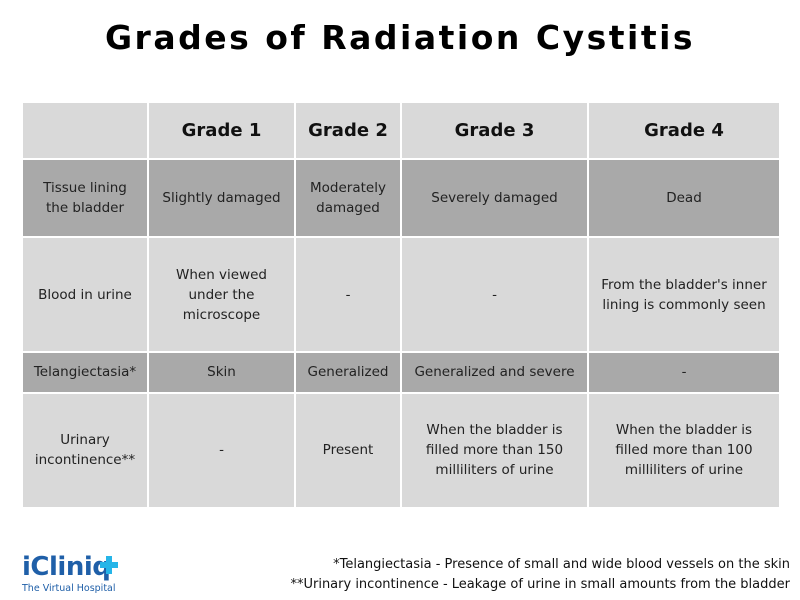  I want to click on logo-tagline: The Virtual Hospital, so click(69, 588).